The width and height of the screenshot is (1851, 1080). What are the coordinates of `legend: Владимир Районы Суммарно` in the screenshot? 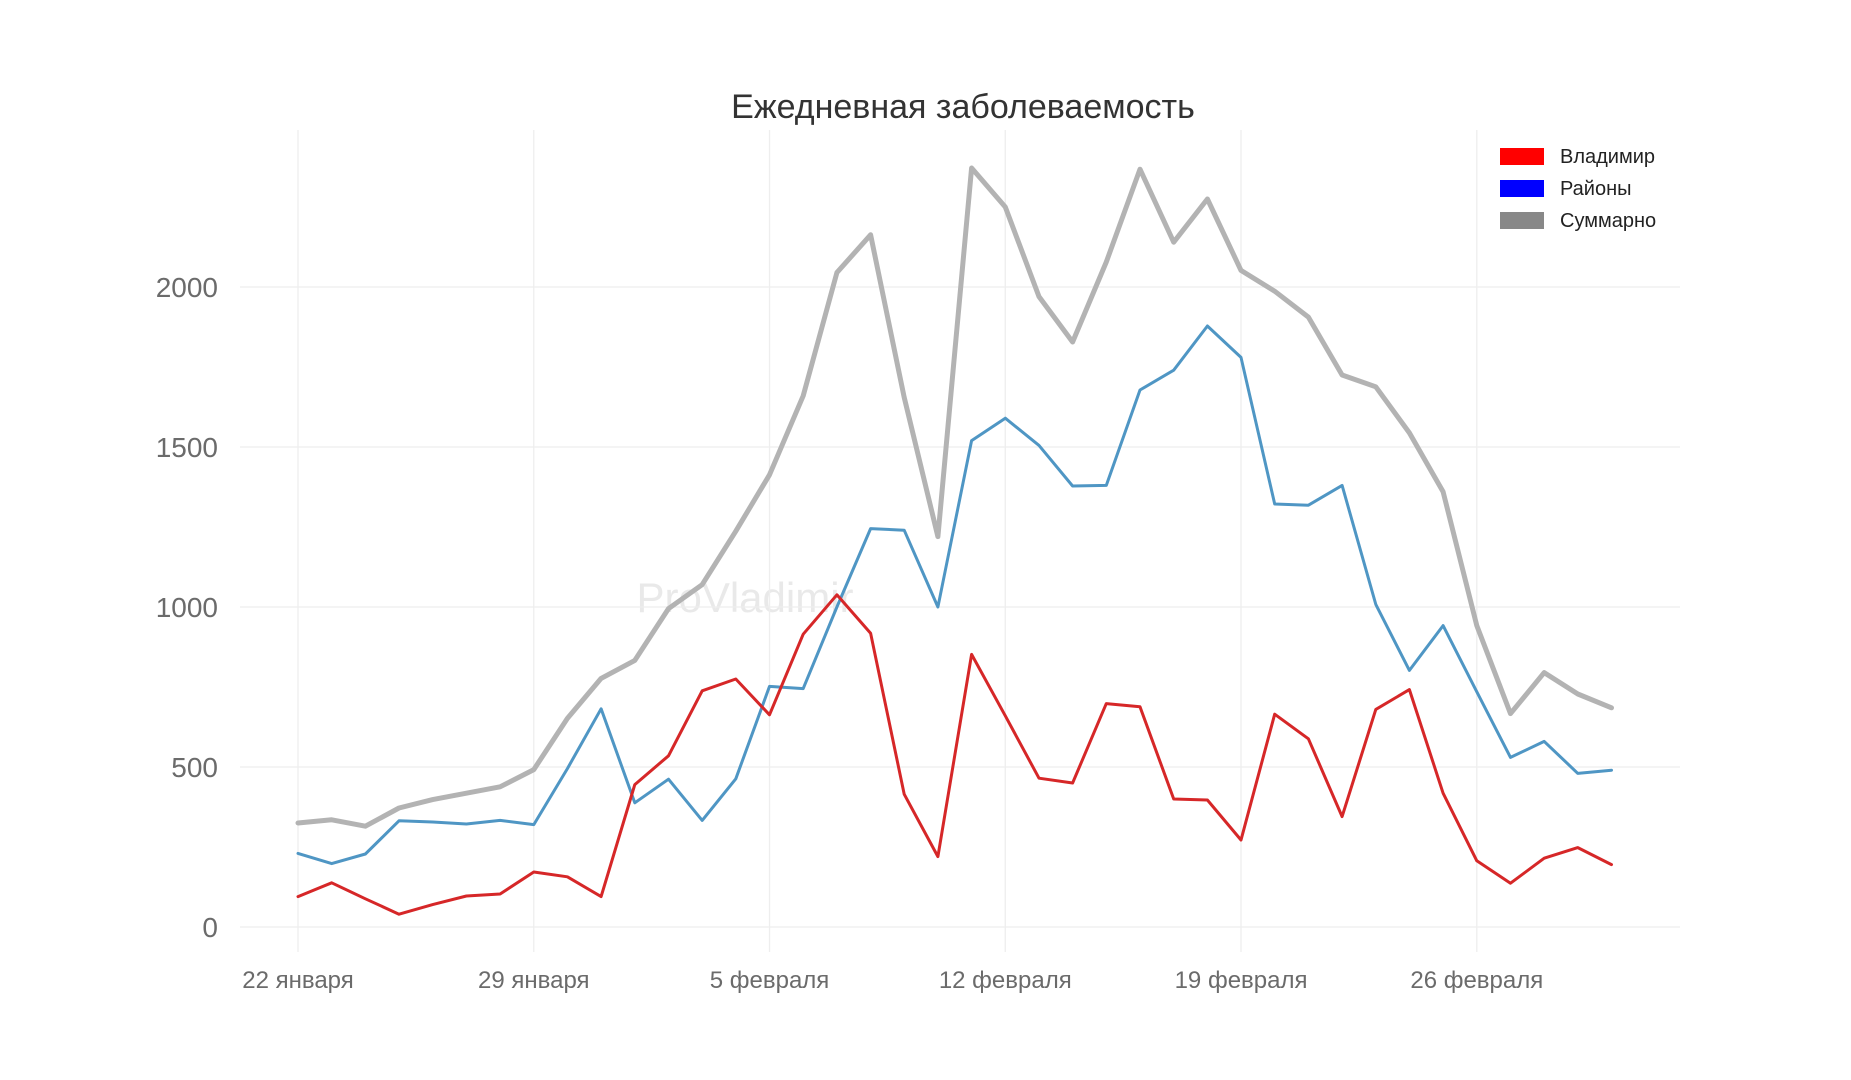 It's located at (1578, 189).